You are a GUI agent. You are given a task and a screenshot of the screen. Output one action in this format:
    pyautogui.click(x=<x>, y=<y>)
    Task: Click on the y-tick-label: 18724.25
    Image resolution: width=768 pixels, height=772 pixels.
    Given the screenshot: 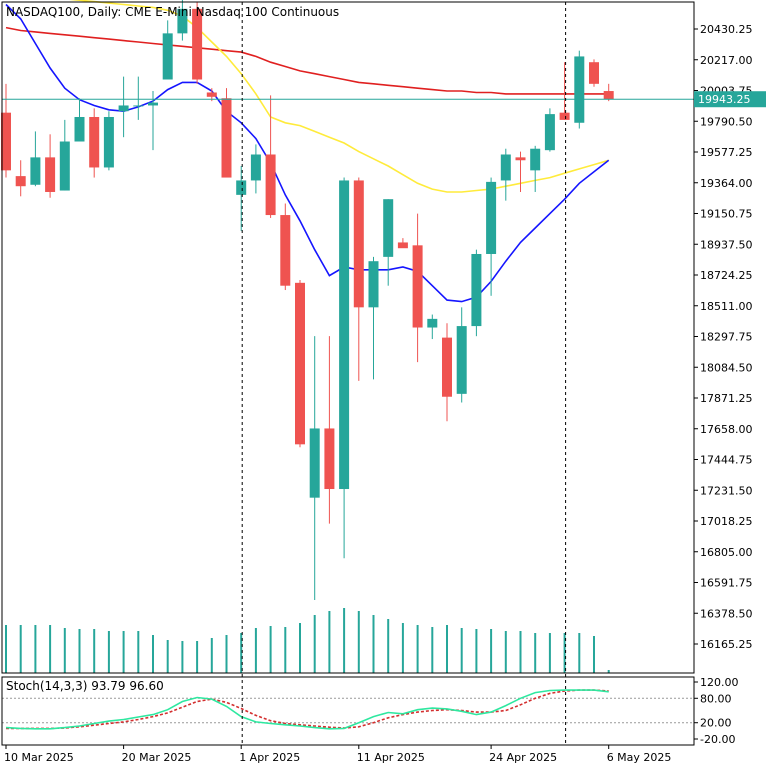 What is the action you would take?
    pyautogui.click(x=726, y=275)
    